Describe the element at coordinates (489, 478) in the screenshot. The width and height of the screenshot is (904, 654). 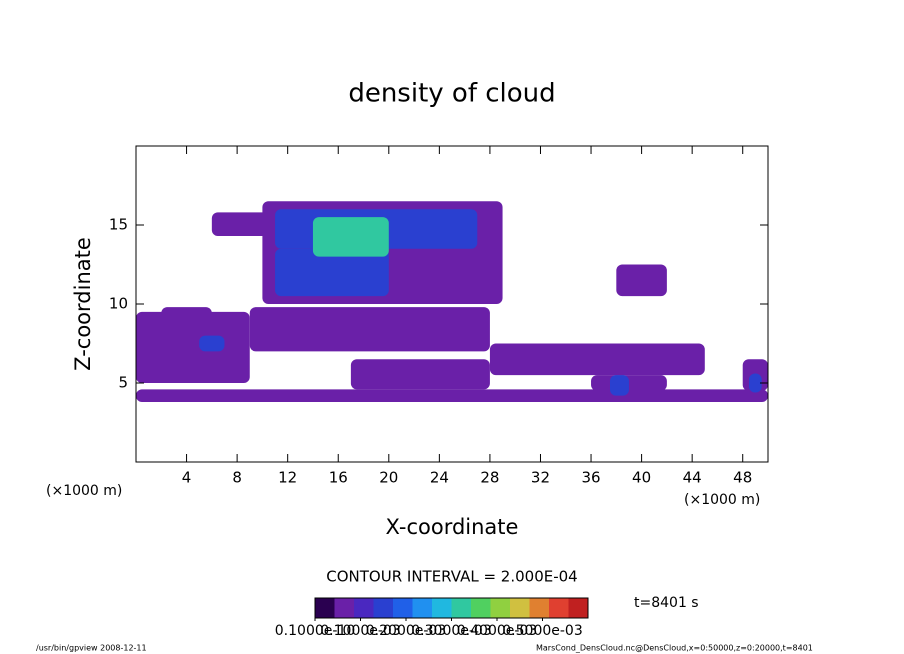
I see `x-tick-label: 28` at that location.